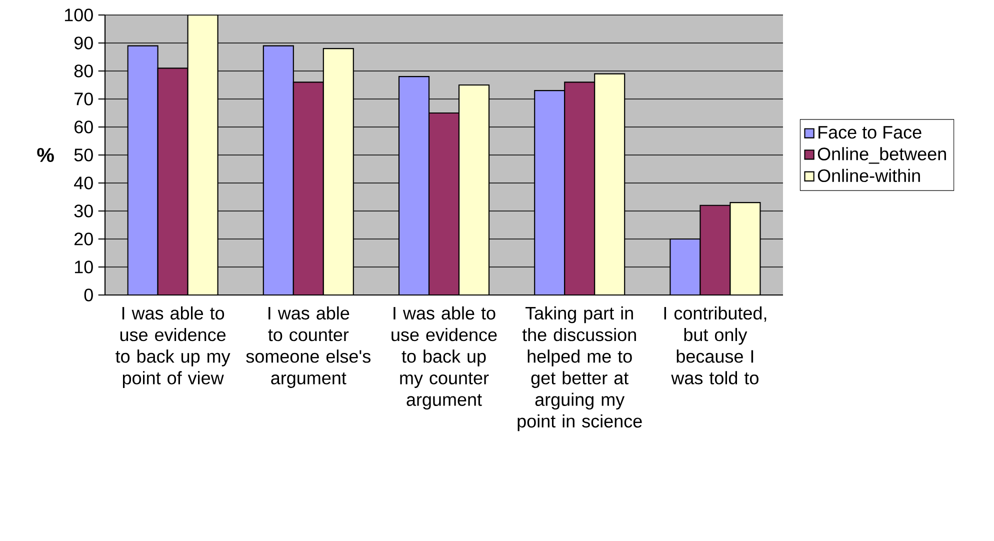 Image resolution: width=994 pixels, height=541 pixels. I want to click on y-tick-label: 90, so click(83, 43).